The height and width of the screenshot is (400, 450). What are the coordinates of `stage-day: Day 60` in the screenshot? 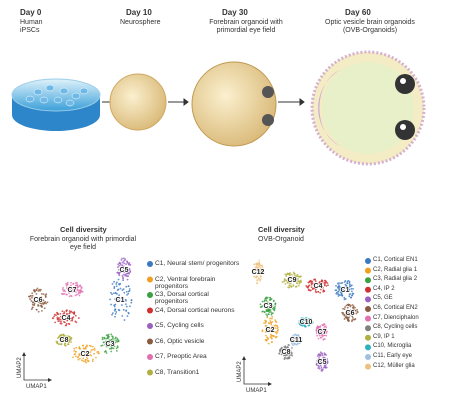 It's located at (358, 12).